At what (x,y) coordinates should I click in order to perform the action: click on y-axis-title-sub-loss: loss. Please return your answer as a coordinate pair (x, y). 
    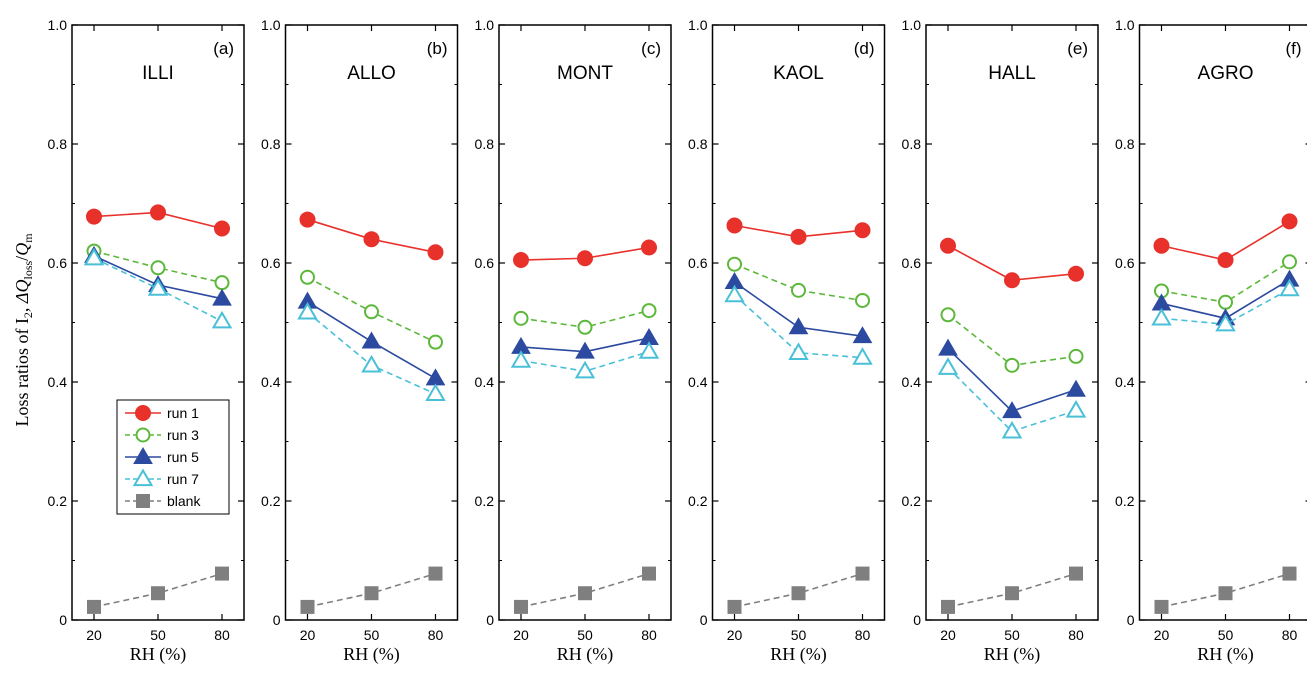
    Looking at the image, I should click on (28, 269).